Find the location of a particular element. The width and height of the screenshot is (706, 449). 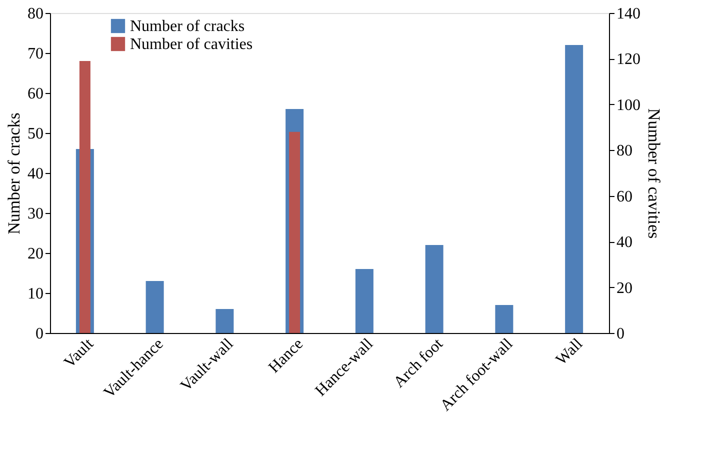

y2-tick-label: 0 is located at coordinates (620, 334).